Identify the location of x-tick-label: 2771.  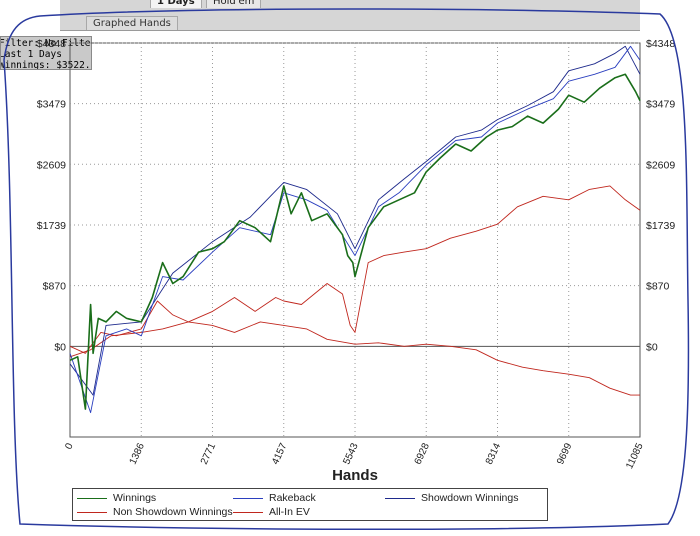
(209, 453).